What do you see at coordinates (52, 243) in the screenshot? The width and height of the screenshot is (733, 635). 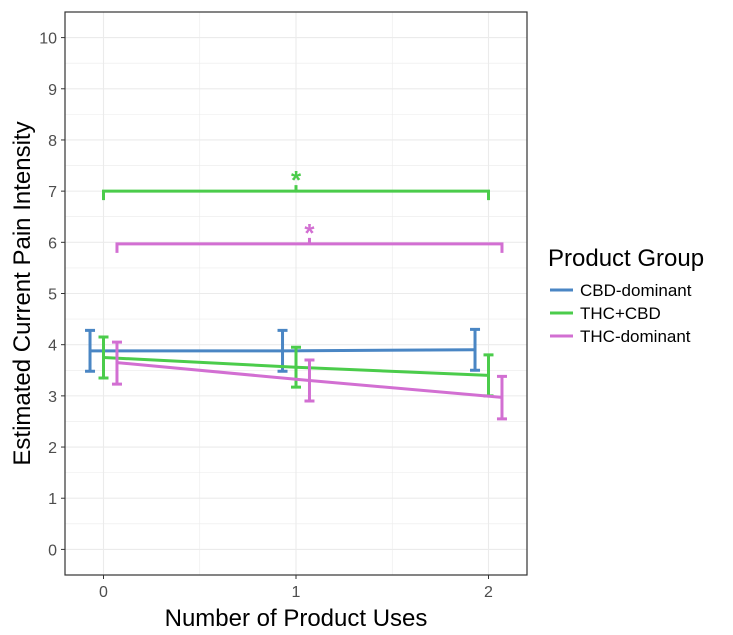 I see `y-tick-label: 6` at bounding box center [52, 243].